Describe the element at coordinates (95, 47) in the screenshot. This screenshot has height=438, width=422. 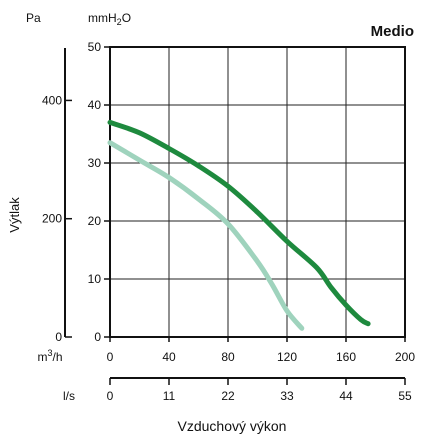
I see `y-primary-tick-label: 50` at that location.